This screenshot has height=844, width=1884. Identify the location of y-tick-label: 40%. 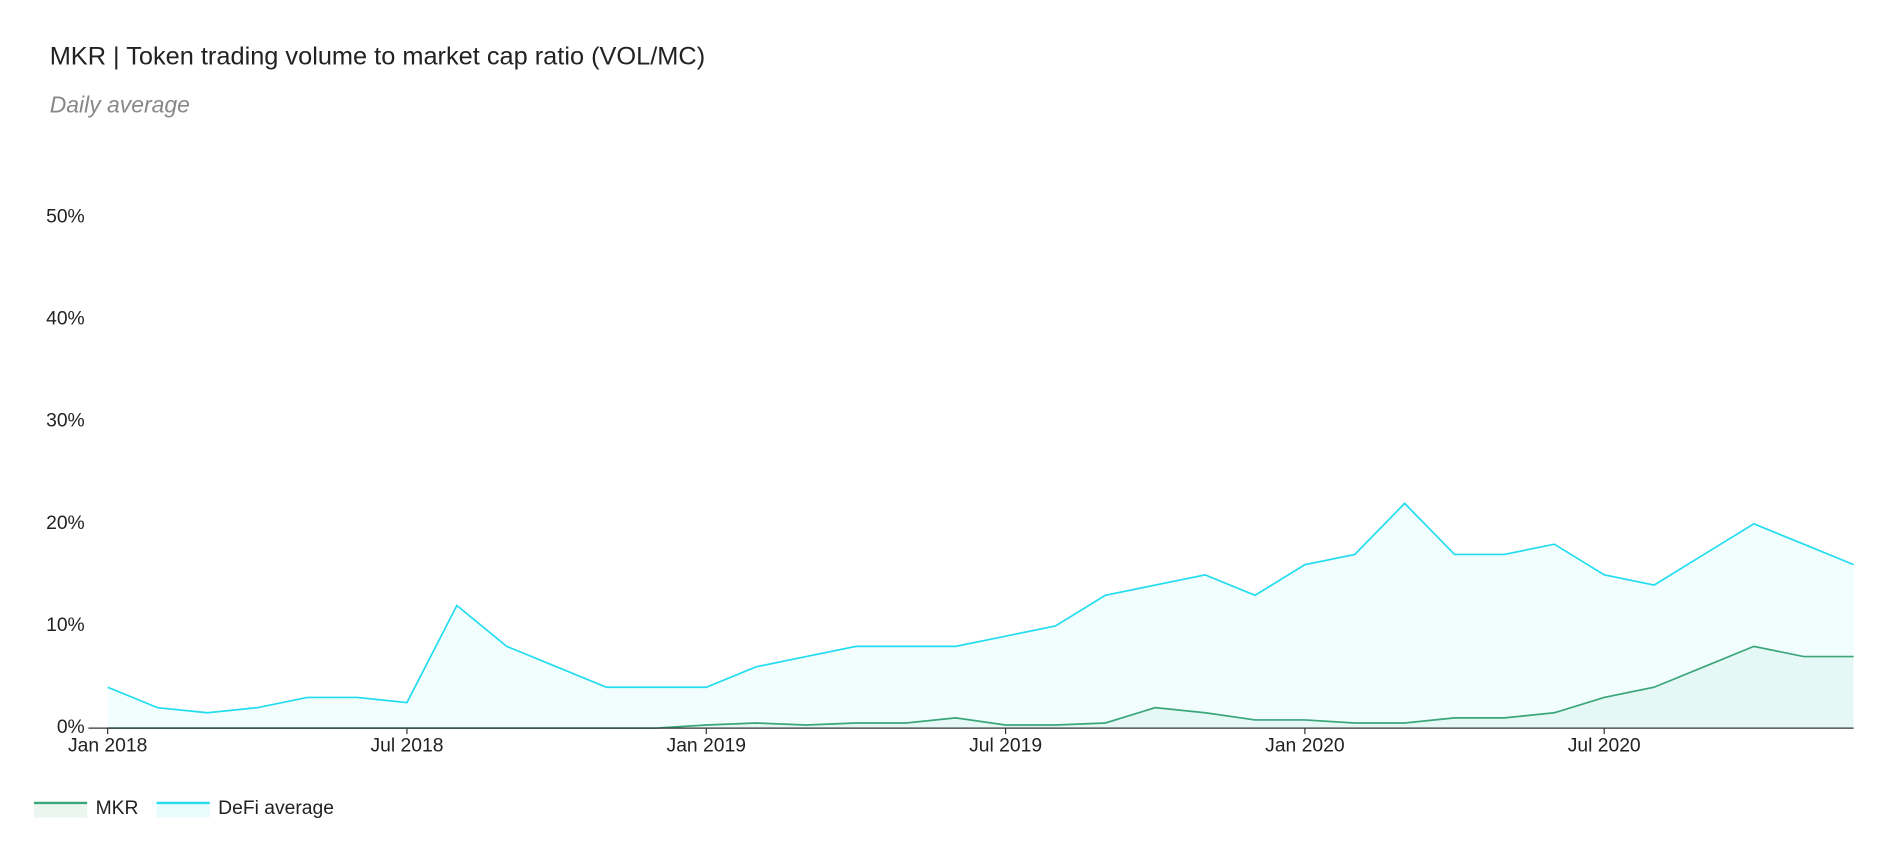
(65, 319).